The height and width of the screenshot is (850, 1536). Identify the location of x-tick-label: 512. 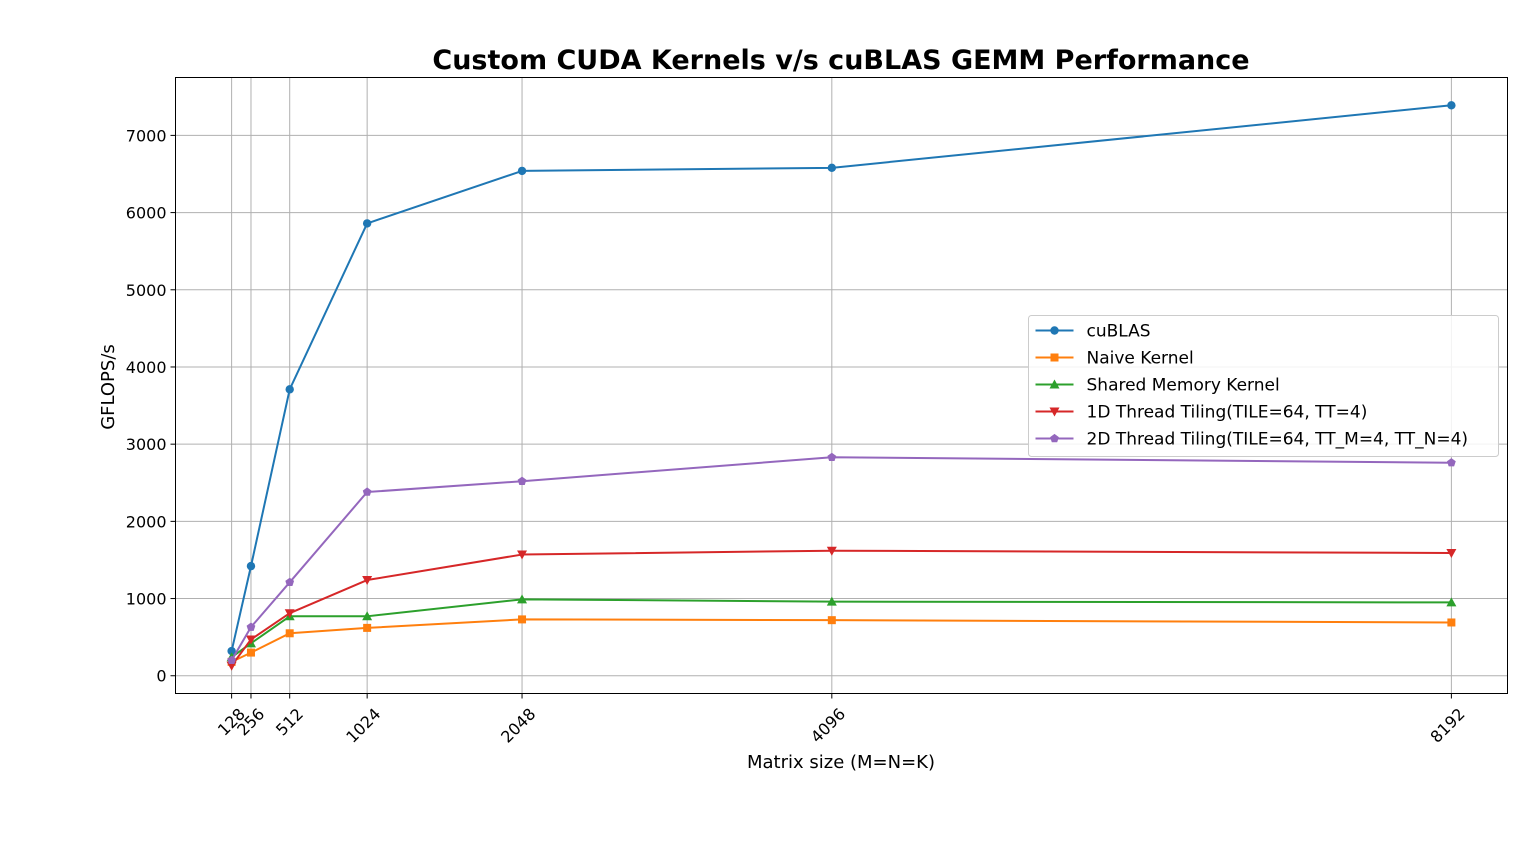
(289, 721).